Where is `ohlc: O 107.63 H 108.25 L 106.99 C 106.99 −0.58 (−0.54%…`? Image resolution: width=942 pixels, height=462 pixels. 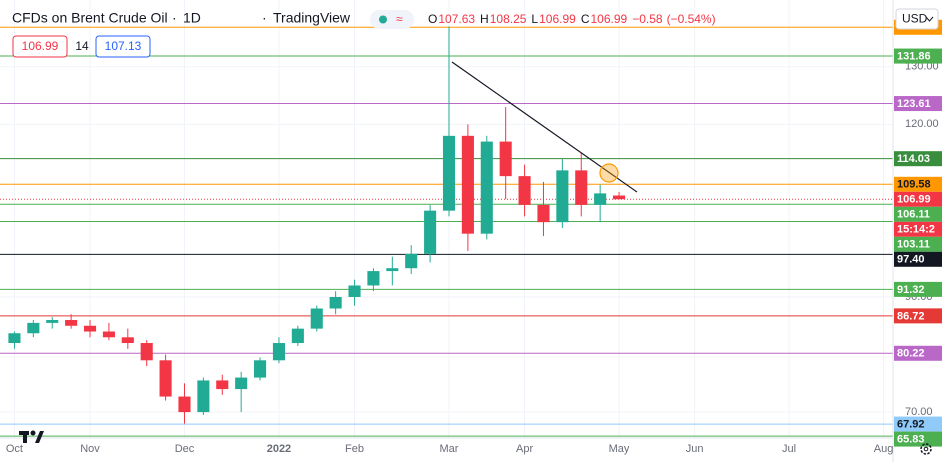
ohlc: O 107.63 H 108.25 L 106.99 C 106.99 −0.58 (−0.54%… is located at coordinates (572, 19).